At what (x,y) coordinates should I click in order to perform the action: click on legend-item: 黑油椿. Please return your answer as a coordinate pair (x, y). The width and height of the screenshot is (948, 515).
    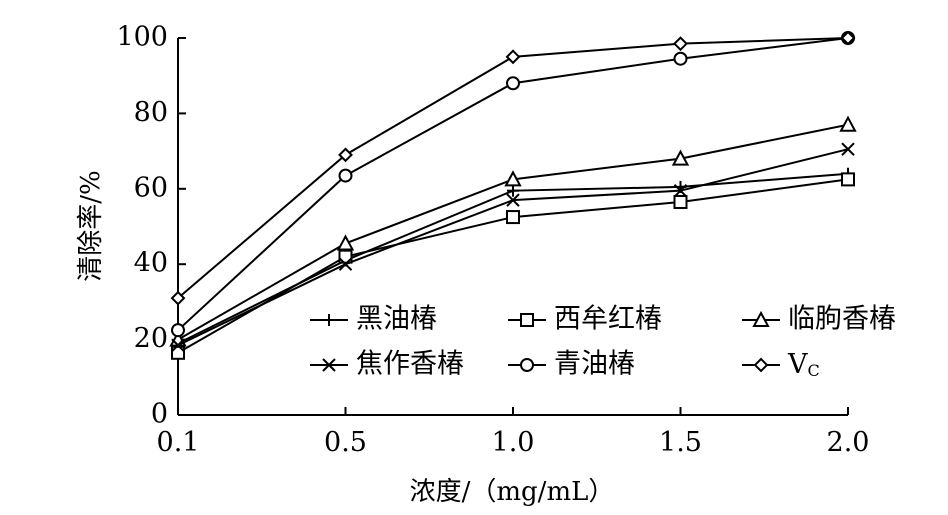
    Looking at the image, I should click on (373, 319).